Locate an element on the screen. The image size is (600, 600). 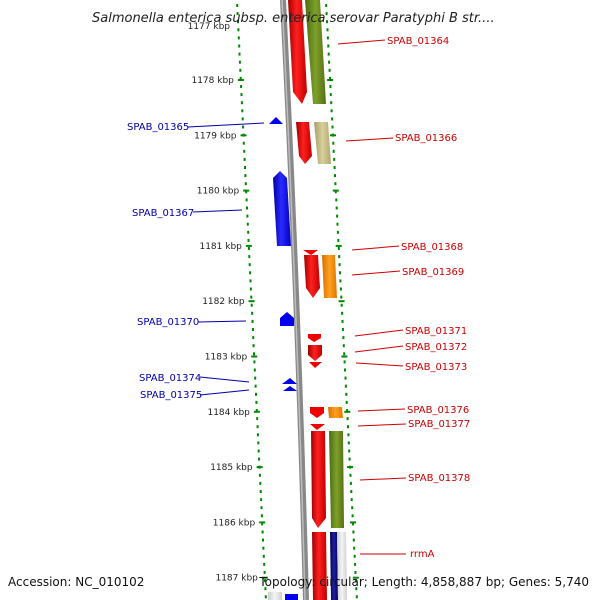
gene-label-spab-01378: SPAB_01378 is located at coordinates (439, 478).